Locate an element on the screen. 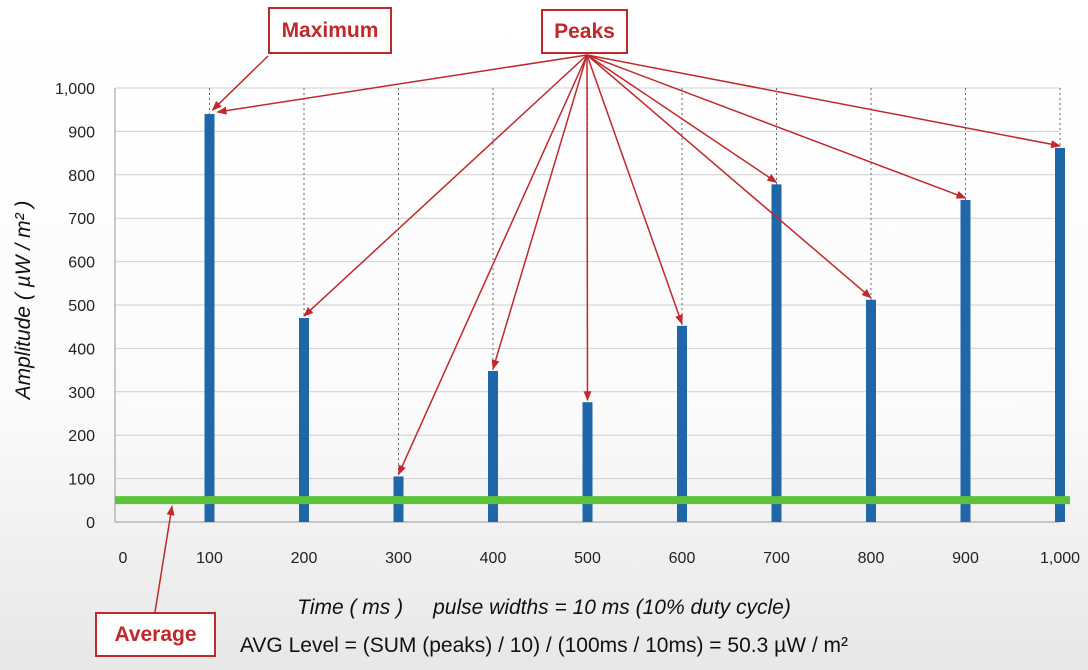 The height and width of the screenshot is (670, 1088). x-tick-label: 500 is located at coordinates (587, 558).